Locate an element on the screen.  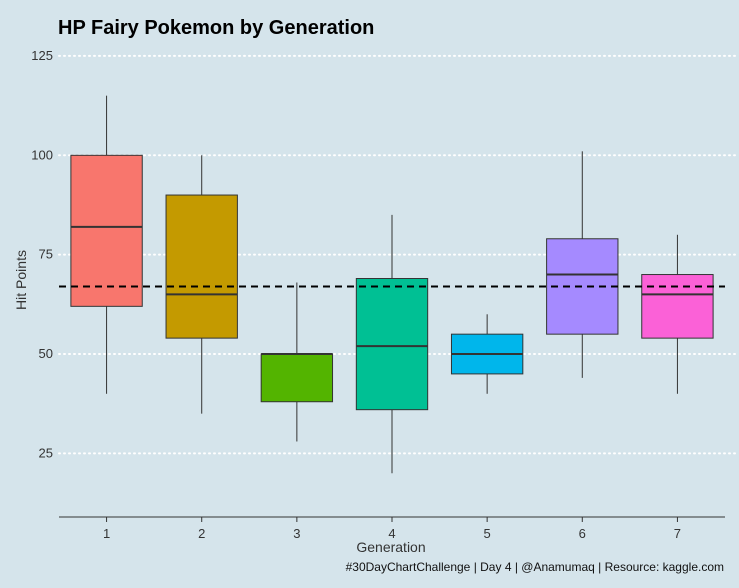
x-tick-label: 7 is located at coordinates (677, 533).